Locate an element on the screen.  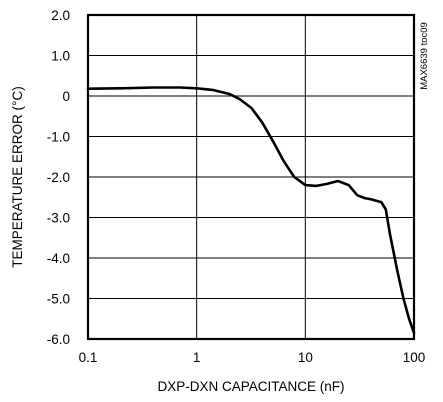
x-tick-label: 100 is located at coordinates (414, 357).